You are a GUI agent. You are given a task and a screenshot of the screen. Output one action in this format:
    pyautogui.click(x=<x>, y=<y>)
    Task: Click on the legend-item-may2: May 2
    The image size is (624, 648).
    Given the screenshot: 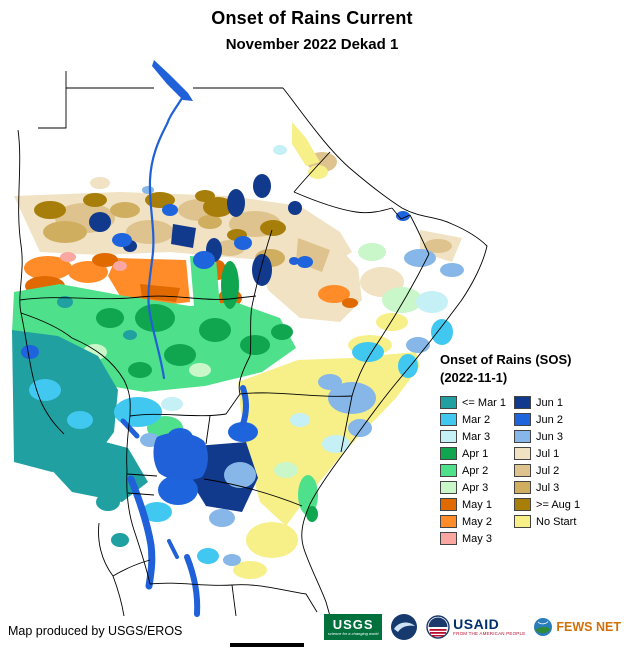 What is the action you would take?
    pyautogui.click(x=473, y=521)
    